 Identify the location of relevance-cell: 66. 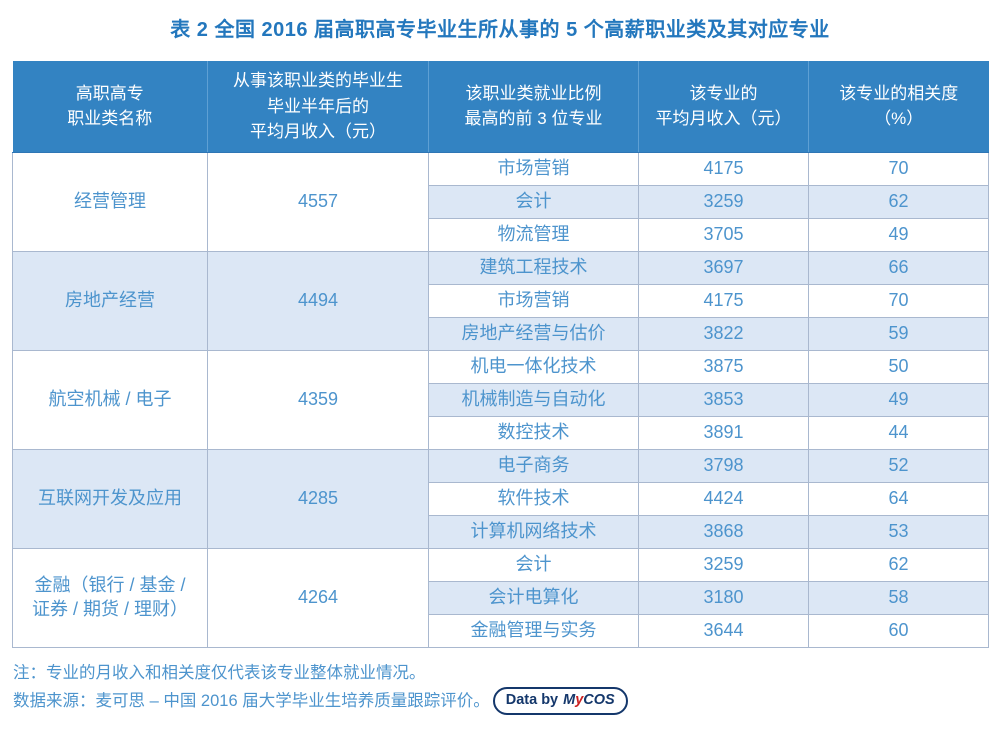
(898, 267).